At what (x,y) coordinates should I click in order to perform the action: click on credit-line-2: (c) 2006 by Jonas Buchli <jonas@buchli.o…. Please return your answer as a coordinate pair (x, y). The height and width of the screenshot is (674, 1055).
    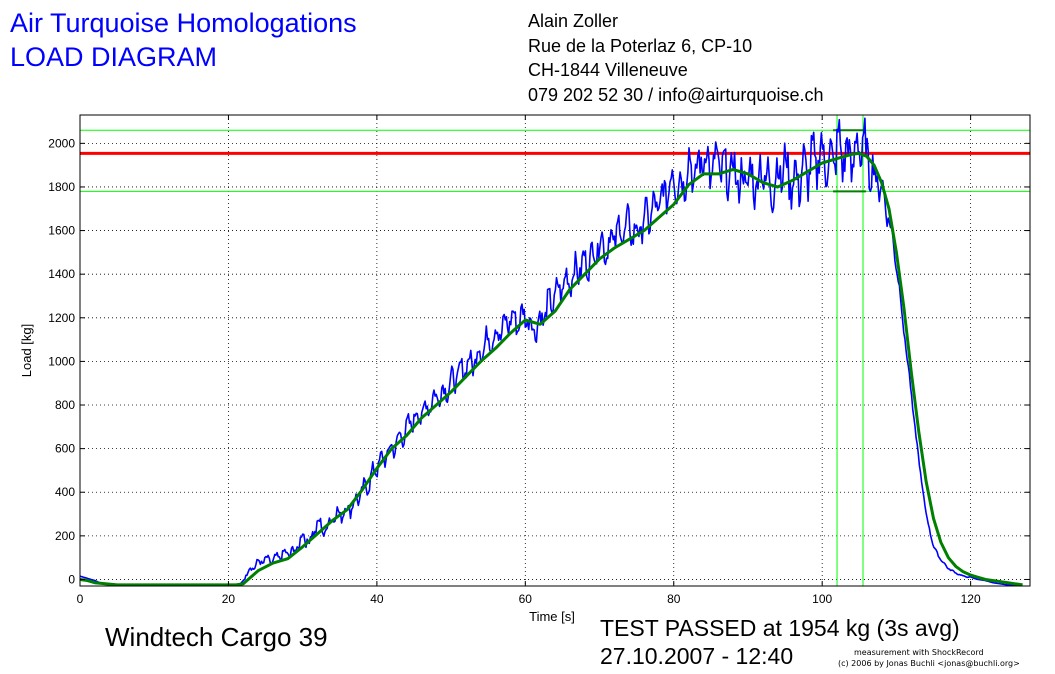
    Looking at the image, I should click on (929, 663).